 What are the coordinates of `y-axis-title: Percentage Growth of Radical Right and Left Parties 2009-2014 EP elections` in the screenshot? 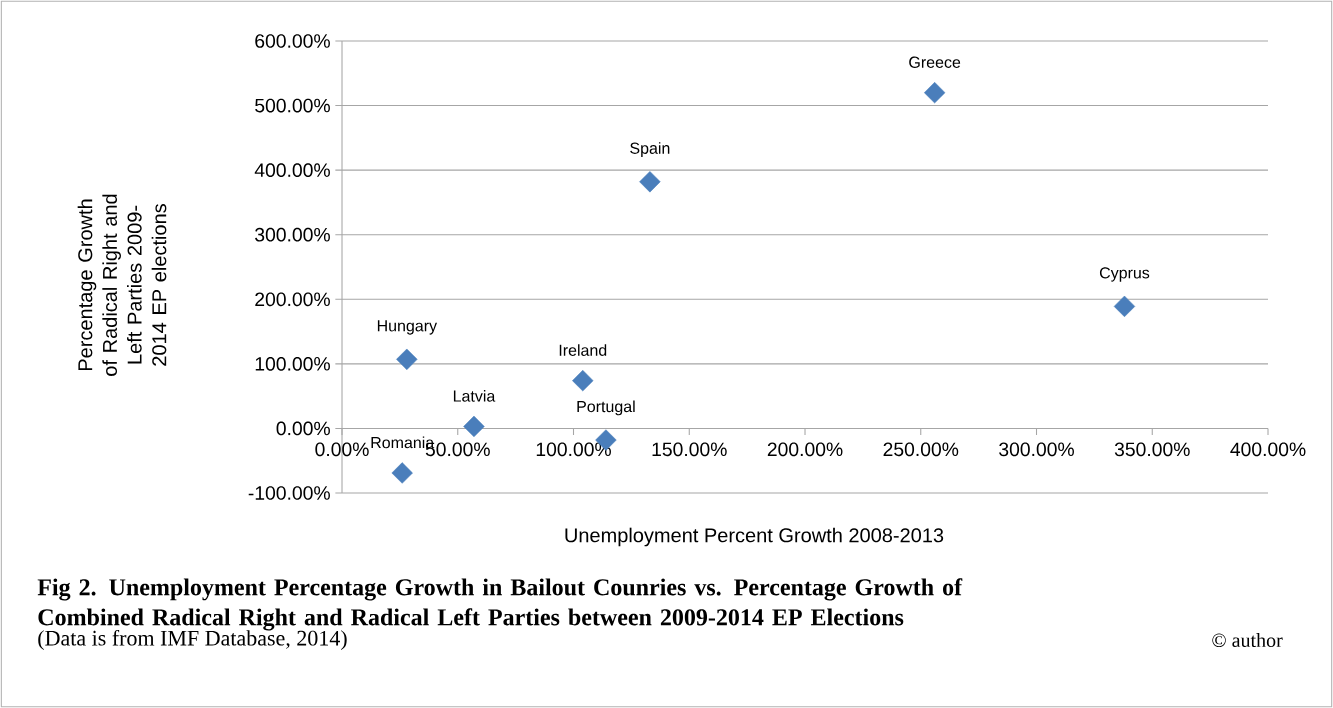 It's located at (122, 285).